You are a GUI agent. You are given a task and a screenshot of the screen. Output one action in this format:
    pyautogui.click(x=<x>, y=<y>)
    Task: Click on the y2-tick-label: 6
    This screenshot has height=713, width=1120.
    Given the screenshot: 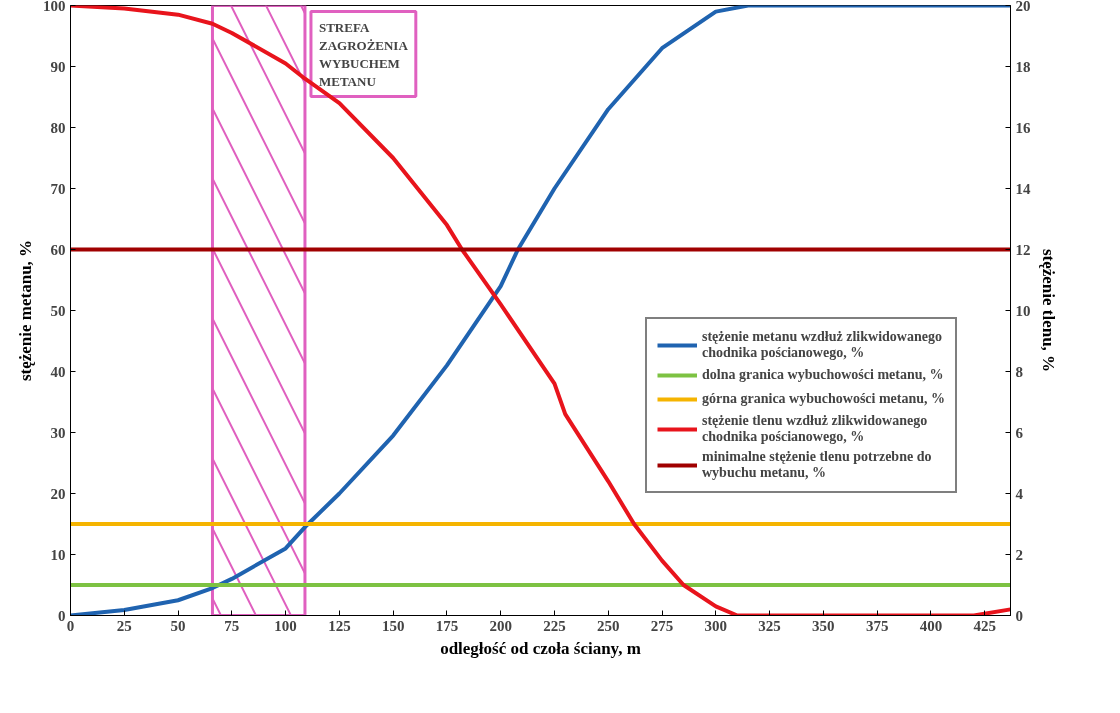 What is the action you would take?
    pyautogui.click(x=1019, y=432)
    